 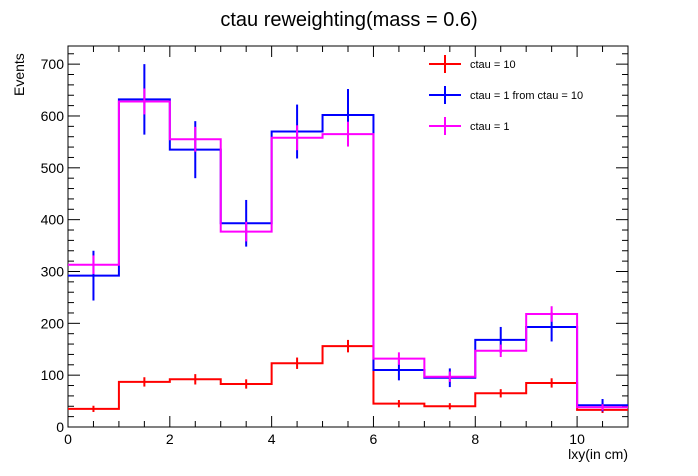 I want to click on legend: ctau = 10 ctau = 1 from ctau = 10 ctau = 1, so click(x=506, y=95).